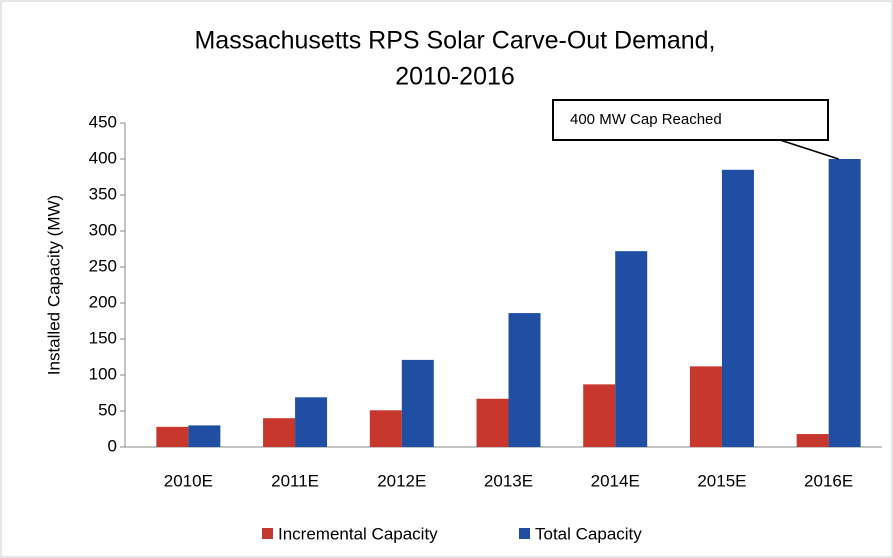  Describe the element at coordinates (828, 480) in the screenshot. I see `x-tick-label: 2016E` at that location.